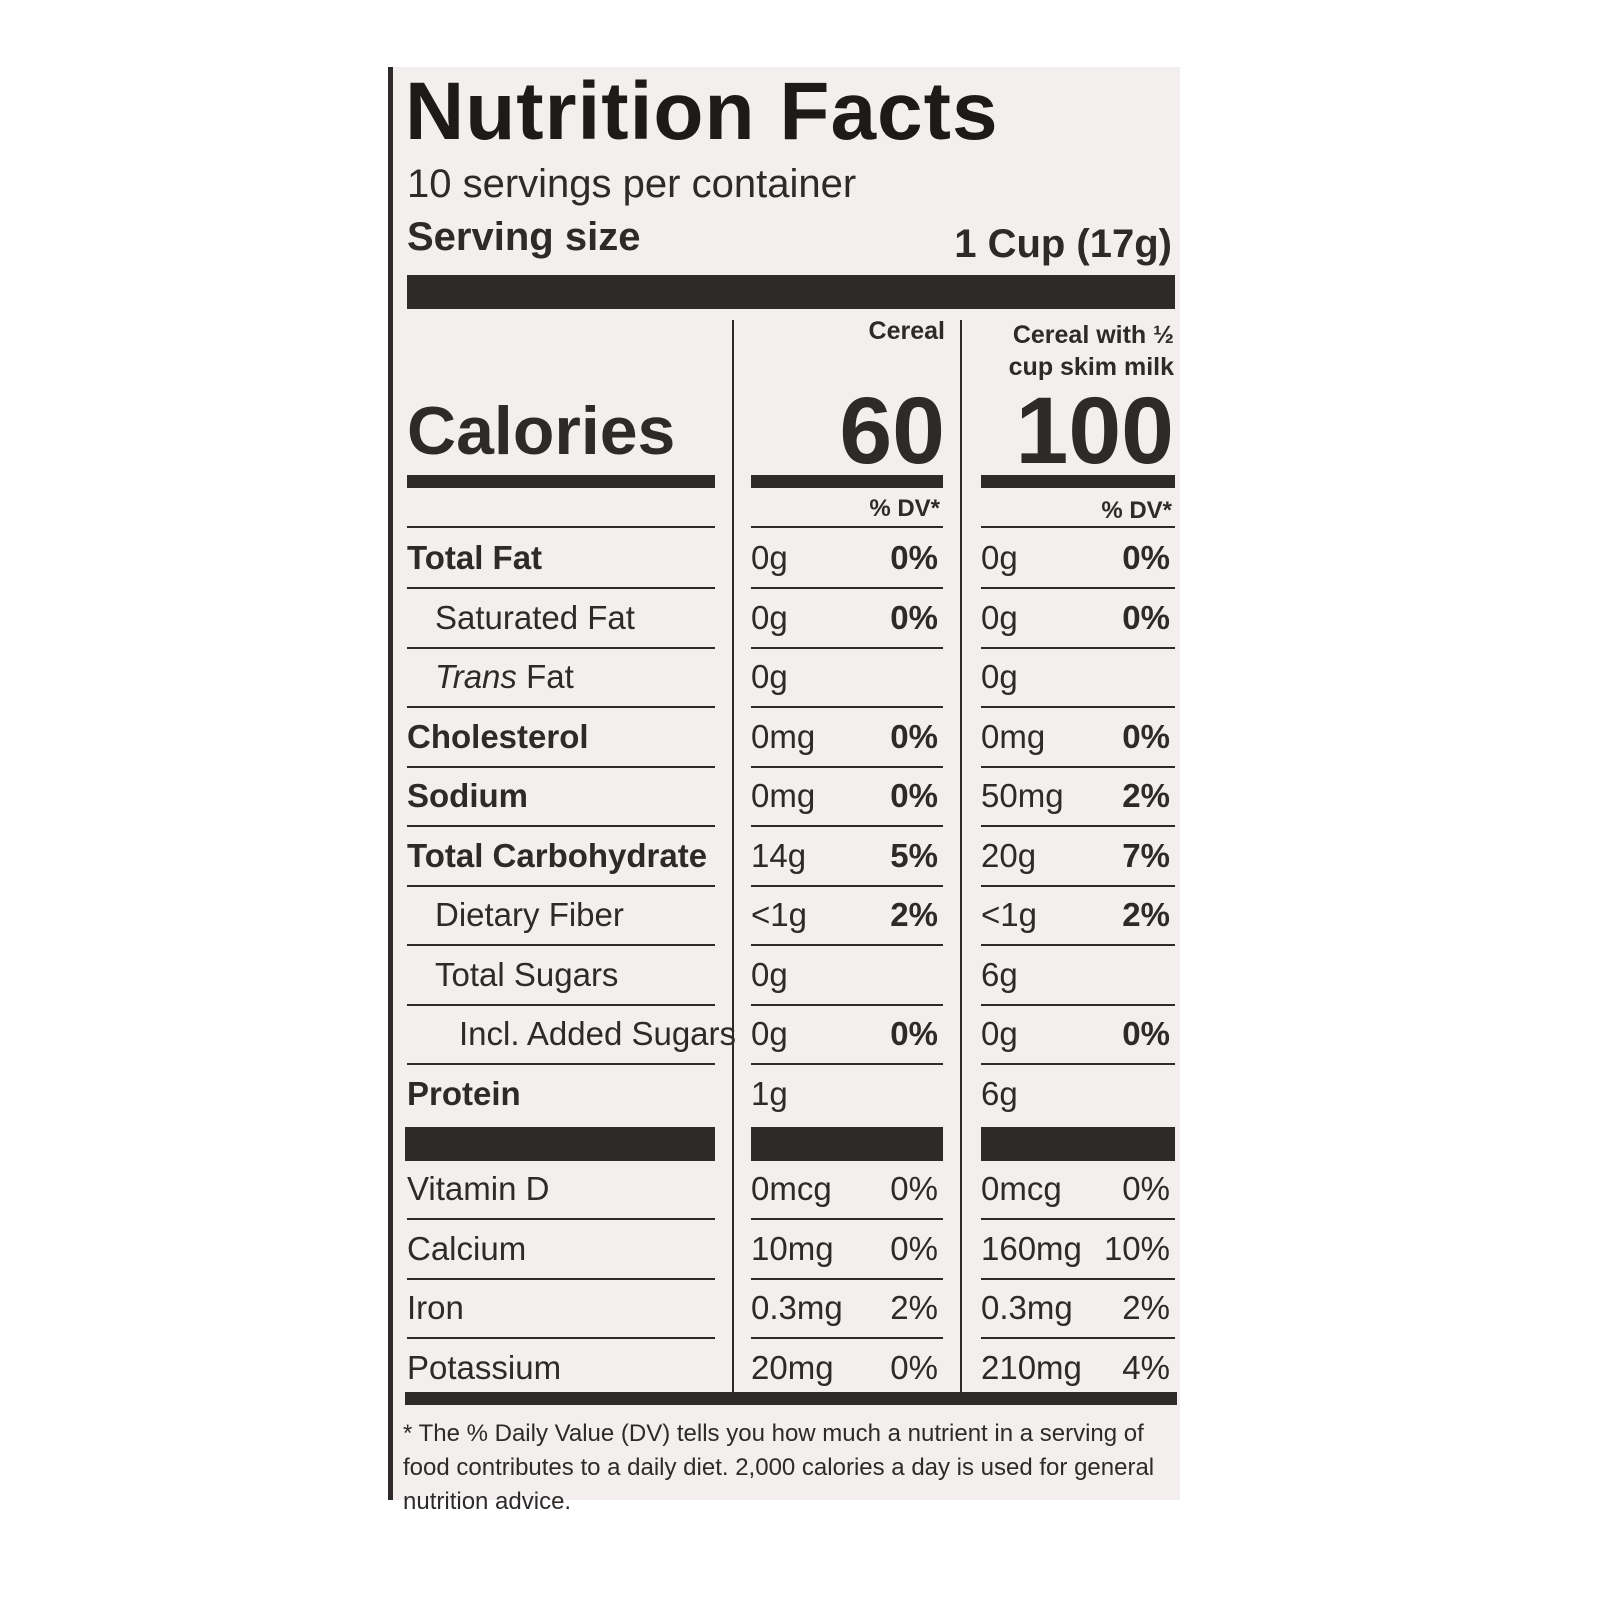  Describe the element at coordinates (632, 184) in the screenshot. I see `servings: 10 servings per container` at that location.